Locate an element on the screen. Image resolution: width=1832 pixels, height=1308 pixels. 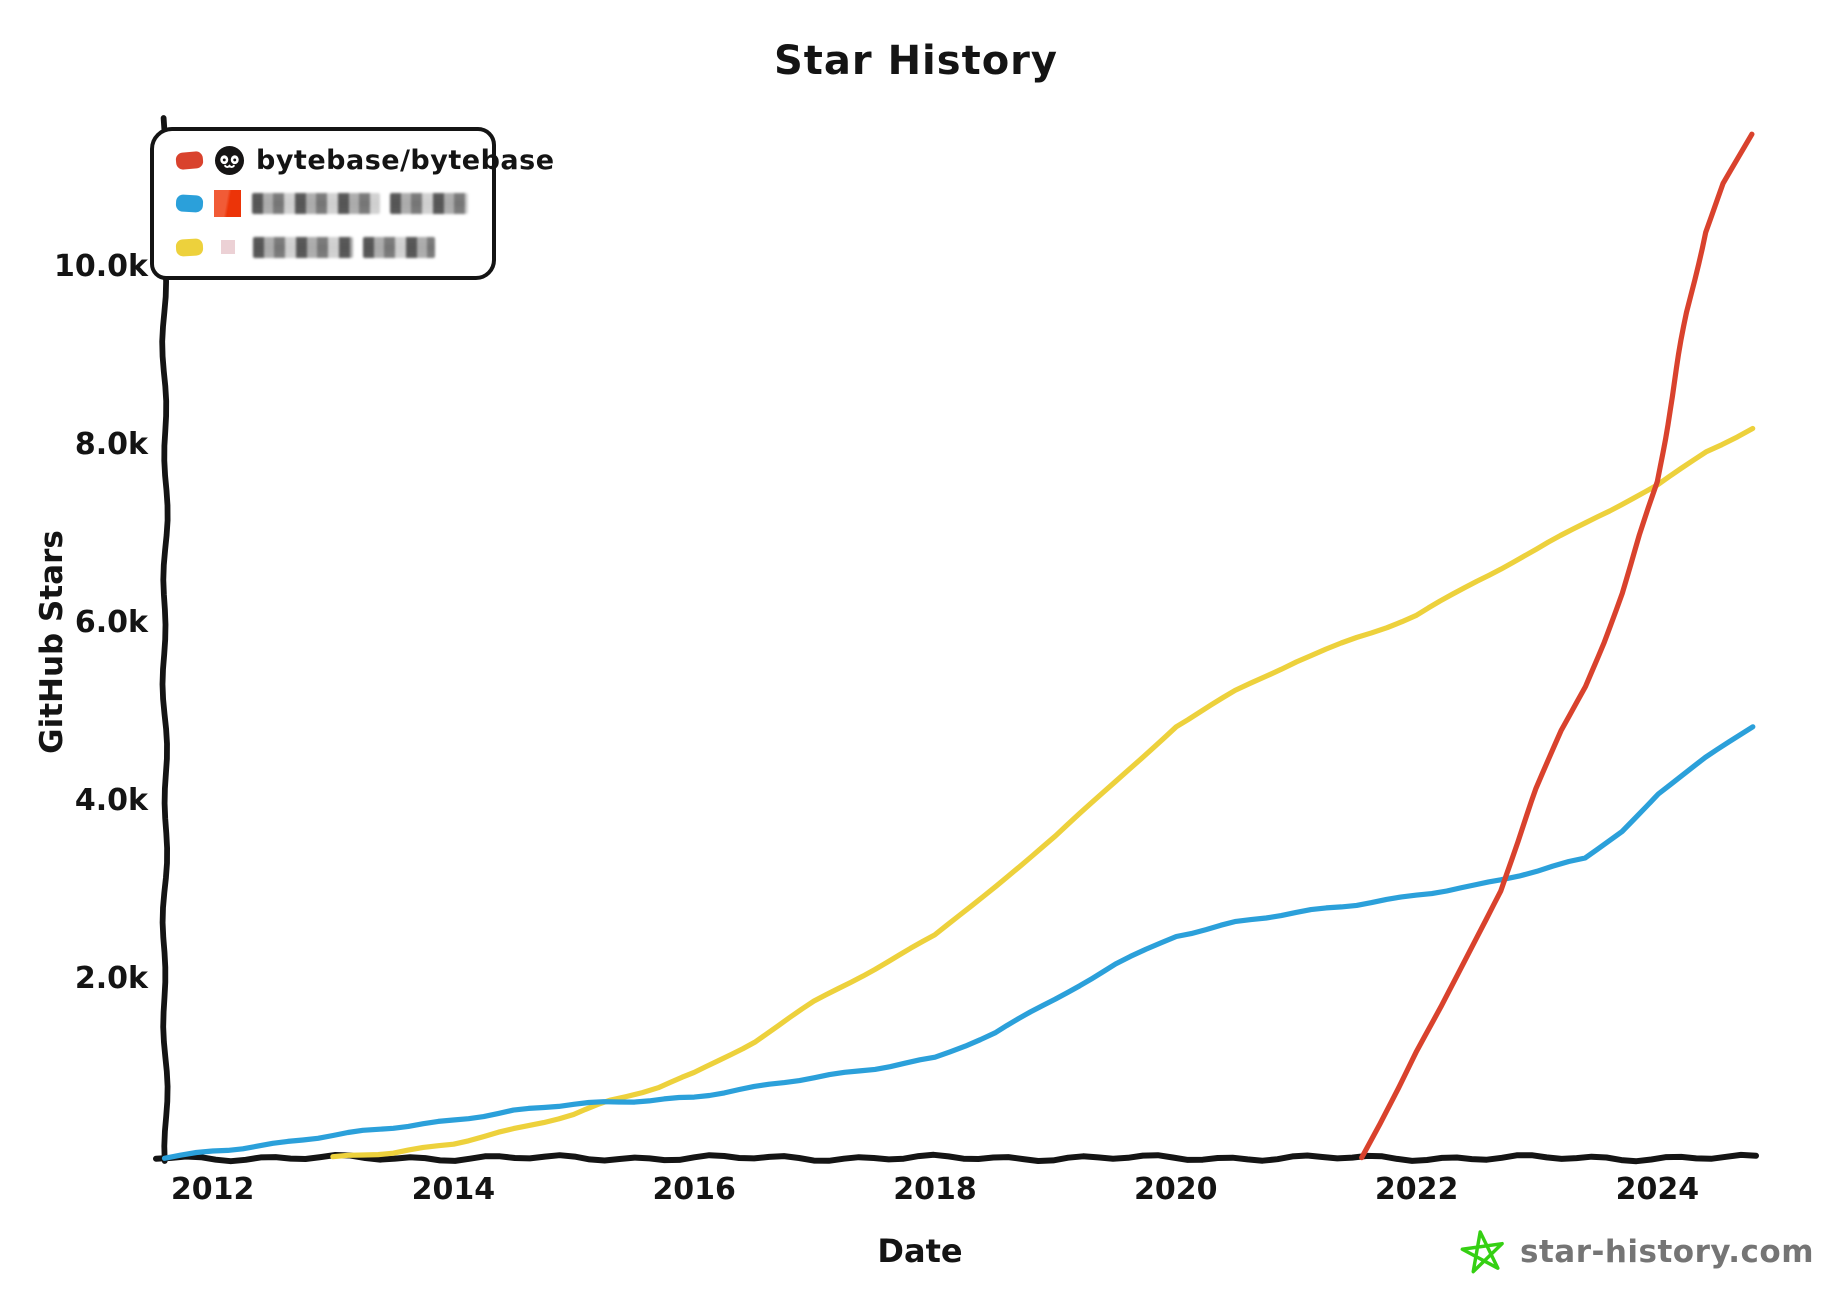
y-axis-line is located at coordinates (165, 639).